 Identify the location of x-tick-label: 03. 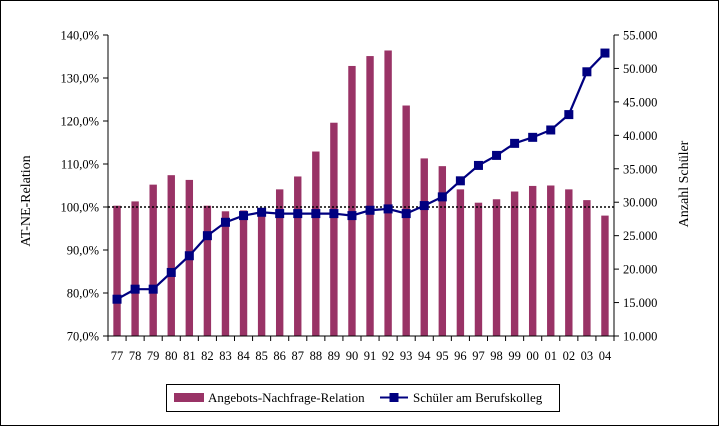
(587, 356).